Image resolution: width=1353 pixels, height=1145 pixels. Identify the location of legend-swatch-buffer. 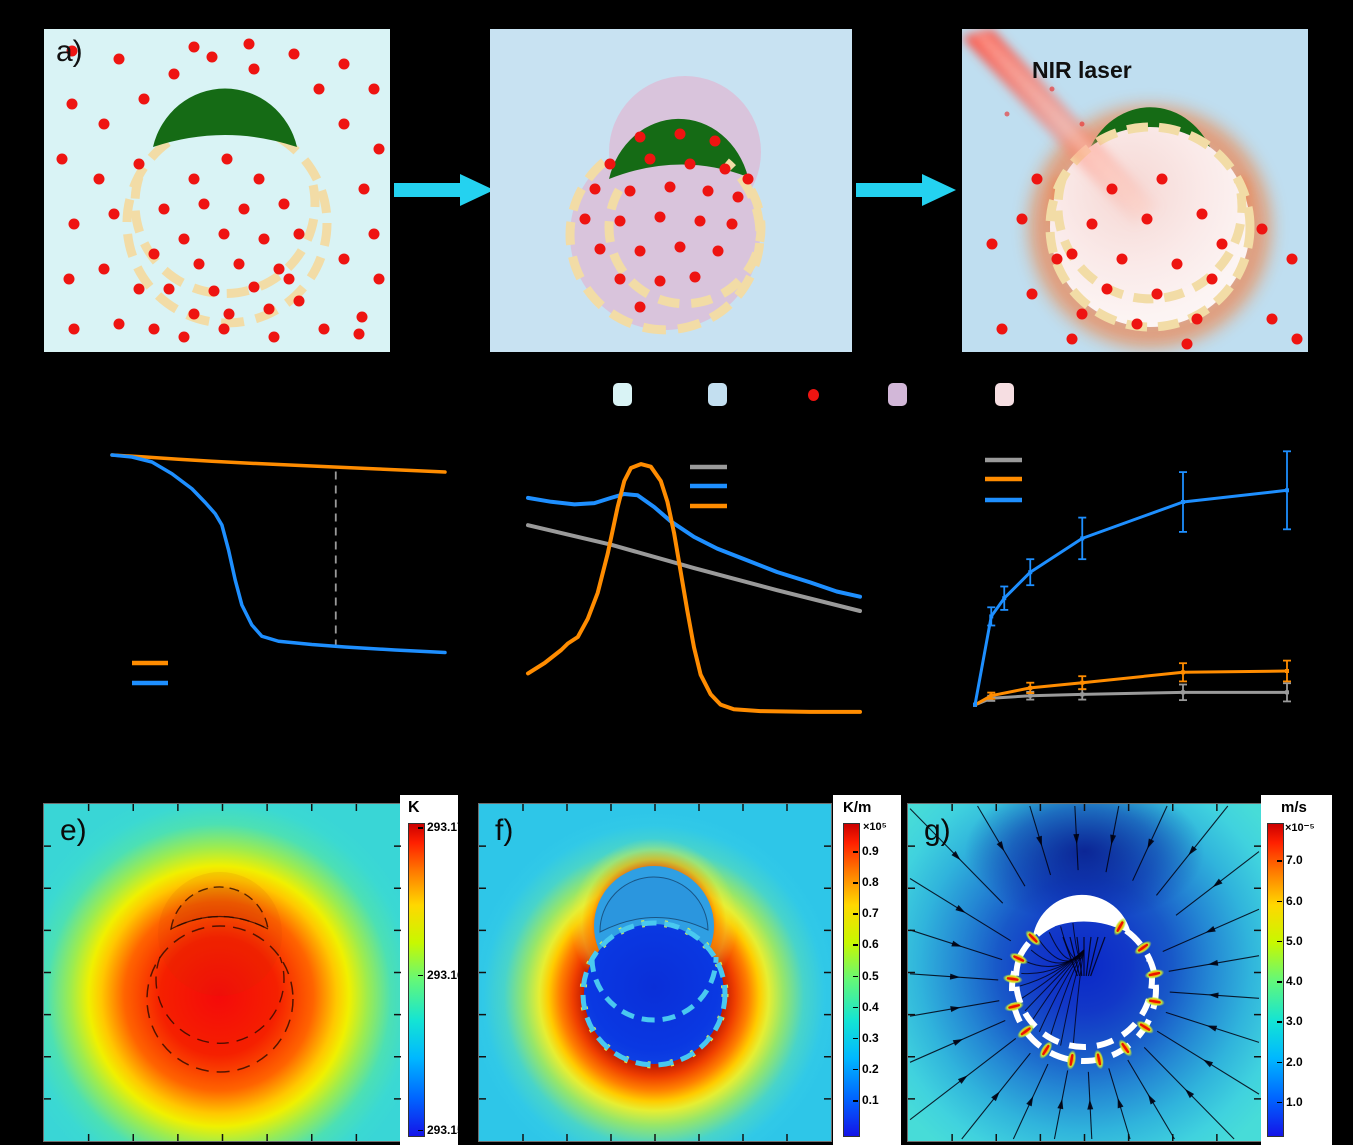
(717, 394).